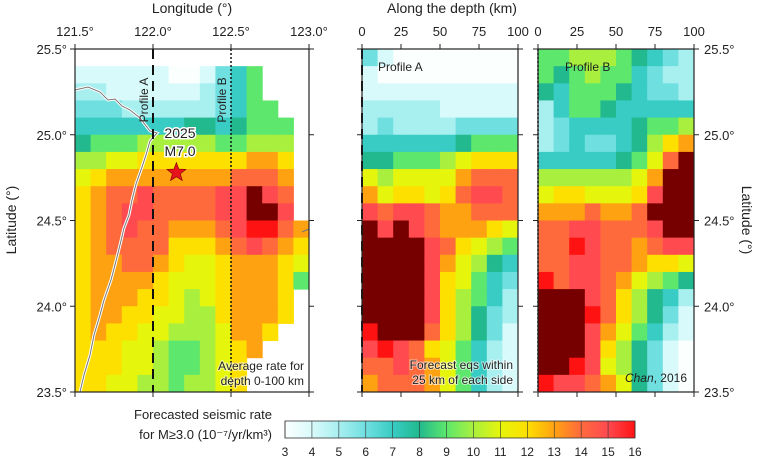 The height and width of the screenshot is (465, 768). What do you see at coordinates (75, 31) in the screenshot?
I see `x-tick-label: 121.5°` at bounding box center [75, 31].